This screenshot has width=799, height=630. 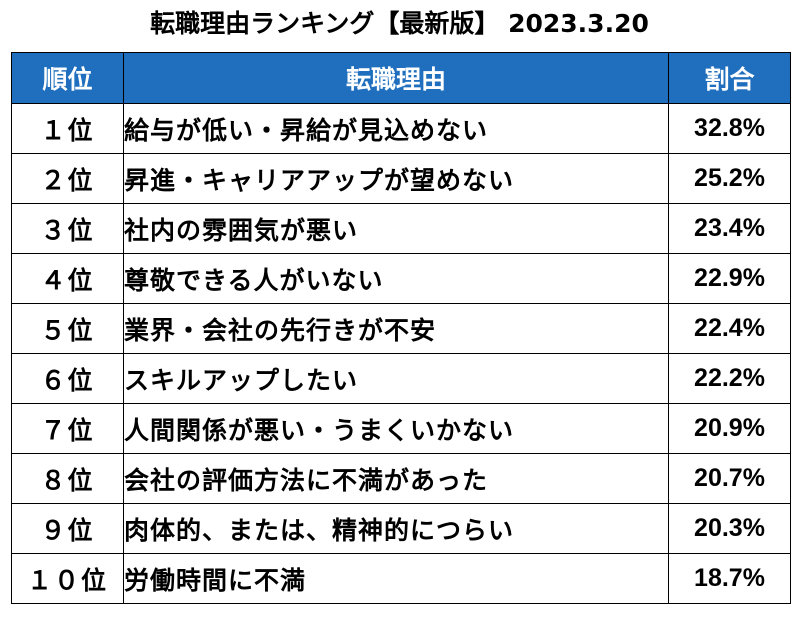 I want to click on table-row: ９位 肉体的、または、精神的につらい 20.3%, so click(x=401, y=528).